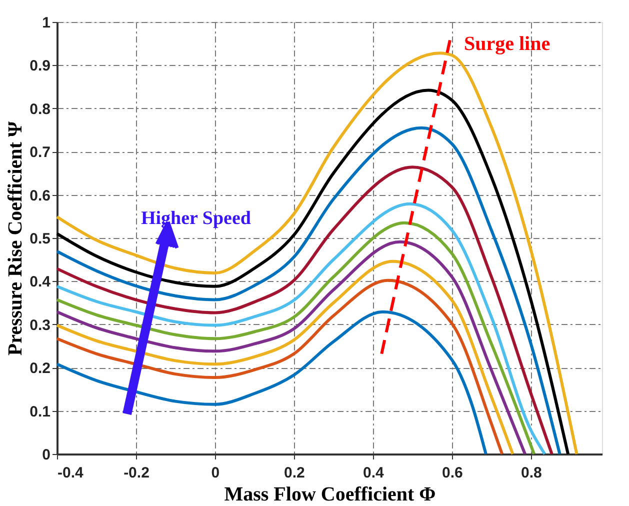 Image resolution: width=629 pixels, height=506 pixels. Describe the element at coordinates (137, 473) in the screenshot. I see `x-tick-label: -0.2` at that location.